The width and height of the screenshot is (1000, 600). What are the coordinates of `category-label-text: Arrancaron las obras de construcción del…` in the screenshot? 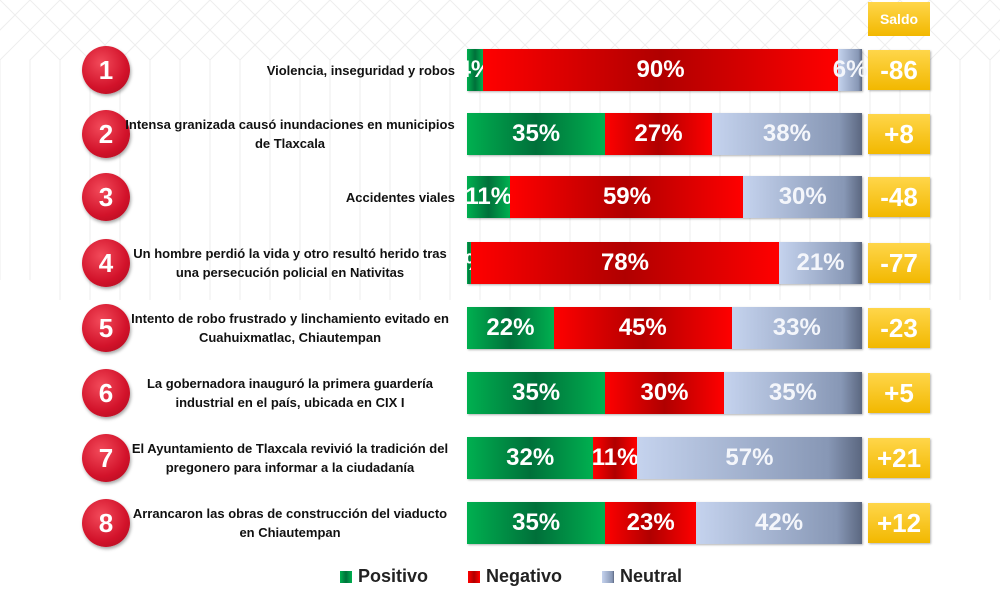 It's located at (290, 523).